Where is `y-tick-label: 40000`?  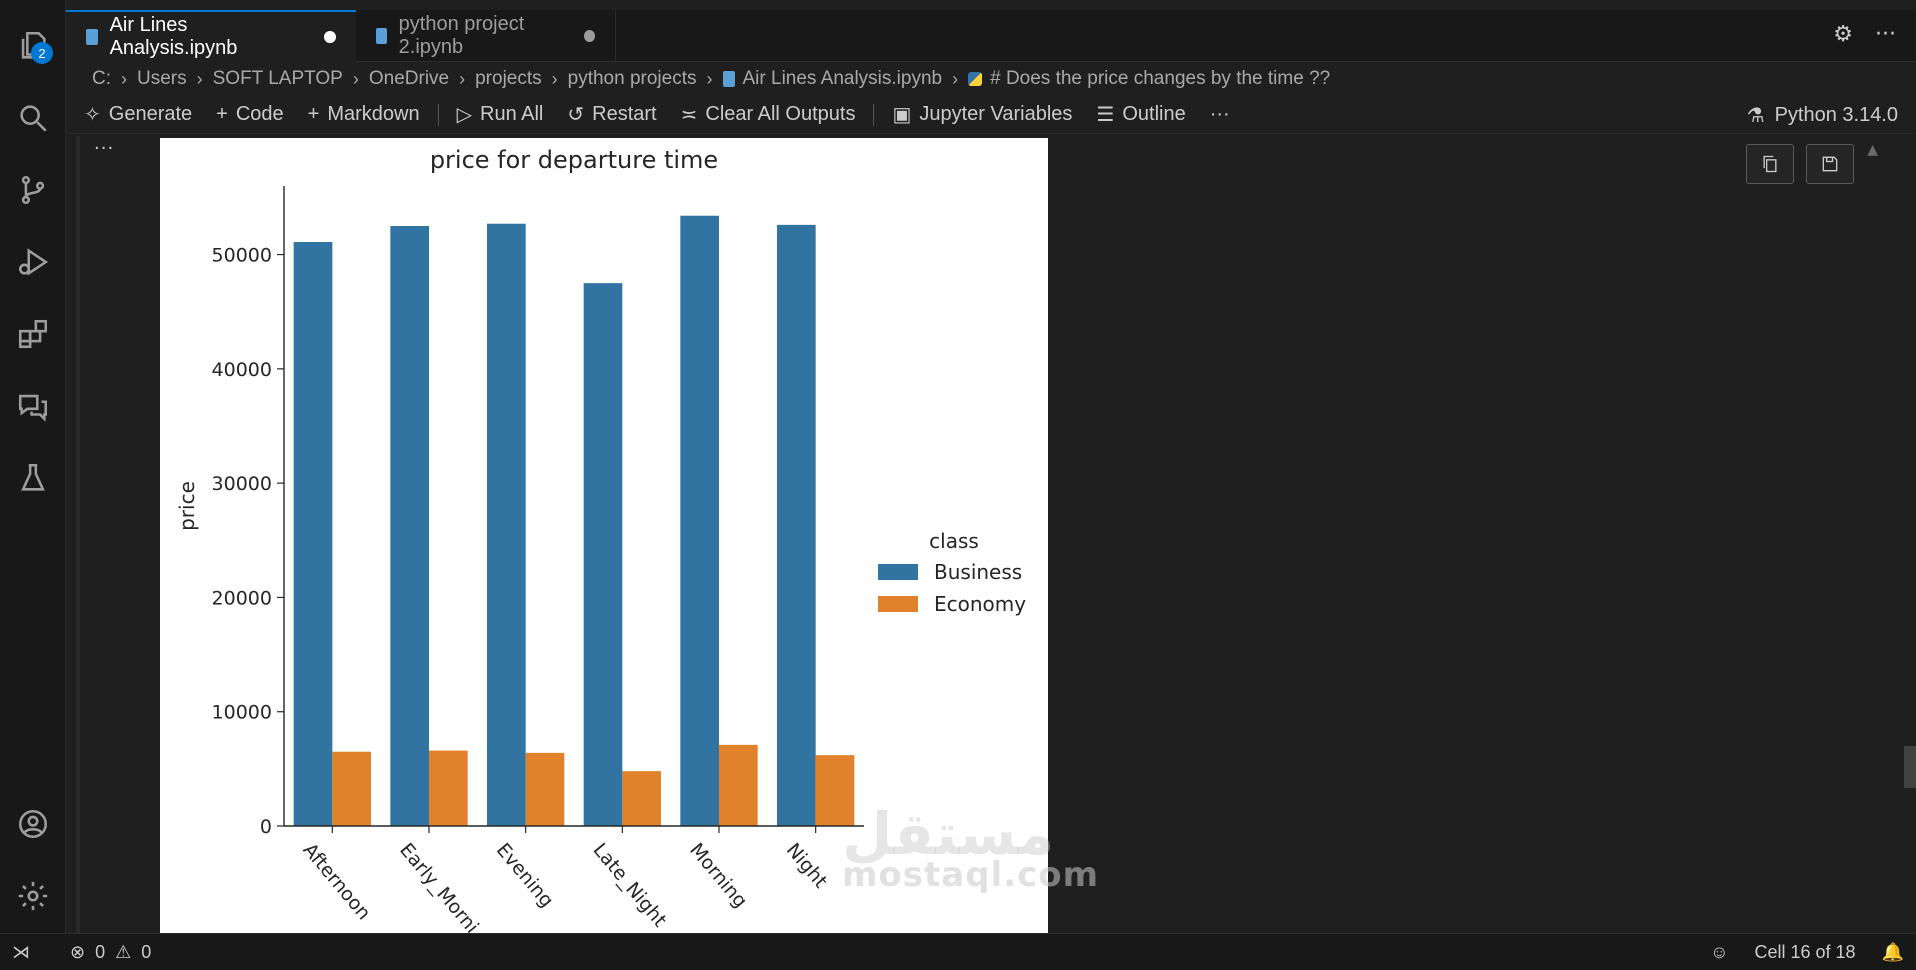
y-tick-label: 40000 is located at coordinates (242, 370).